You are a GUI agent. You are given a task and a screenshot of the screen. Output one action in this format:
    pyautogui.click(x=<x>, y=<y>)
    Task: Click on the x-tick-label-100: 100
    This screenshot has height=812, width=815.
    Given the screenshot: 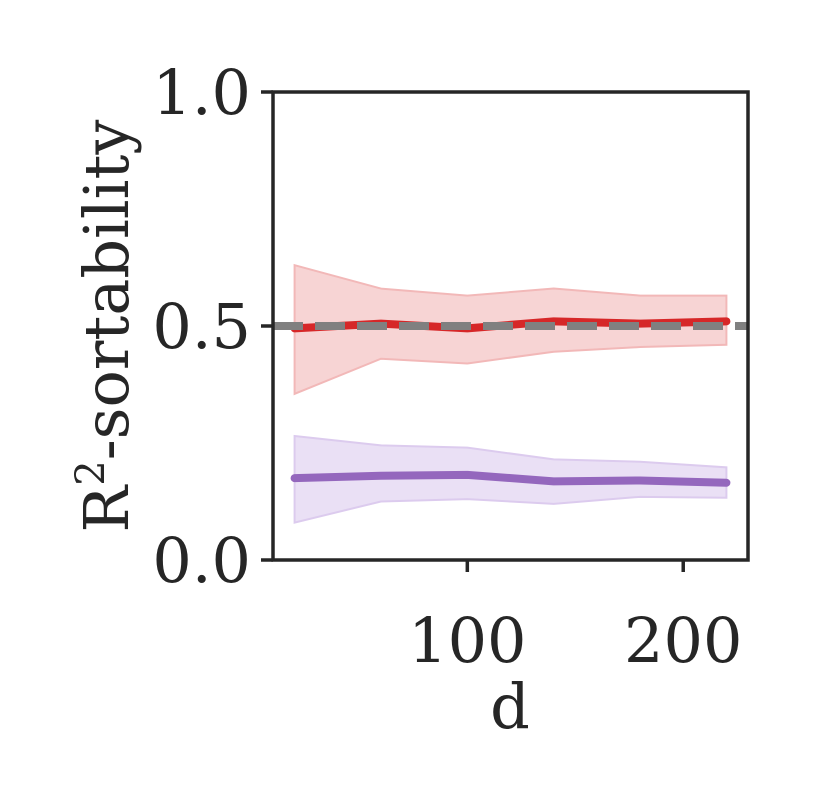 What is the action you would take?
    pyautogui.click(x=467, y=640)
    